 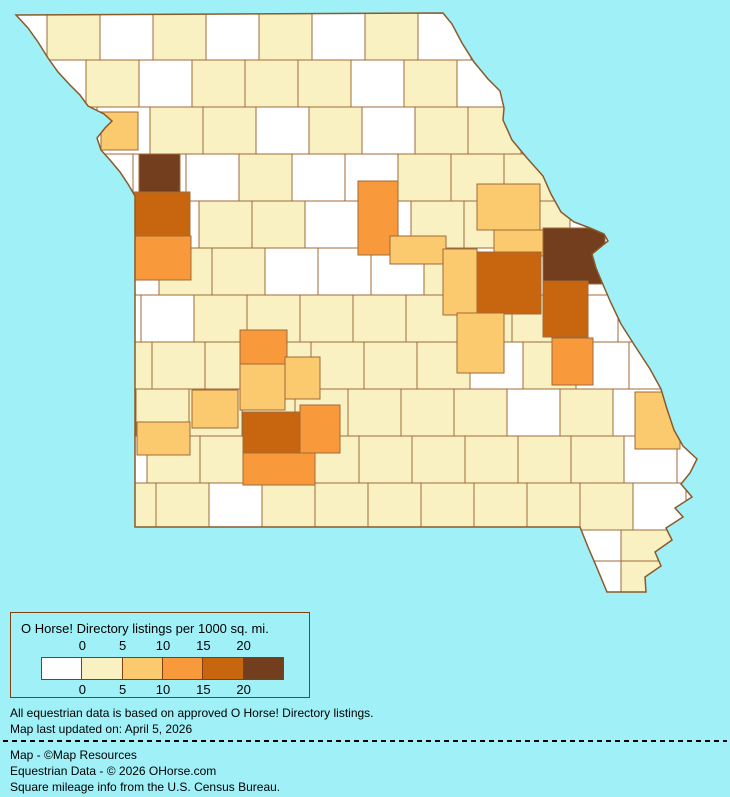 What do you see at coordinates (82, 645) in the screenshot?
I see `legend-tick-label: 0` at bounding box center [82, 645].